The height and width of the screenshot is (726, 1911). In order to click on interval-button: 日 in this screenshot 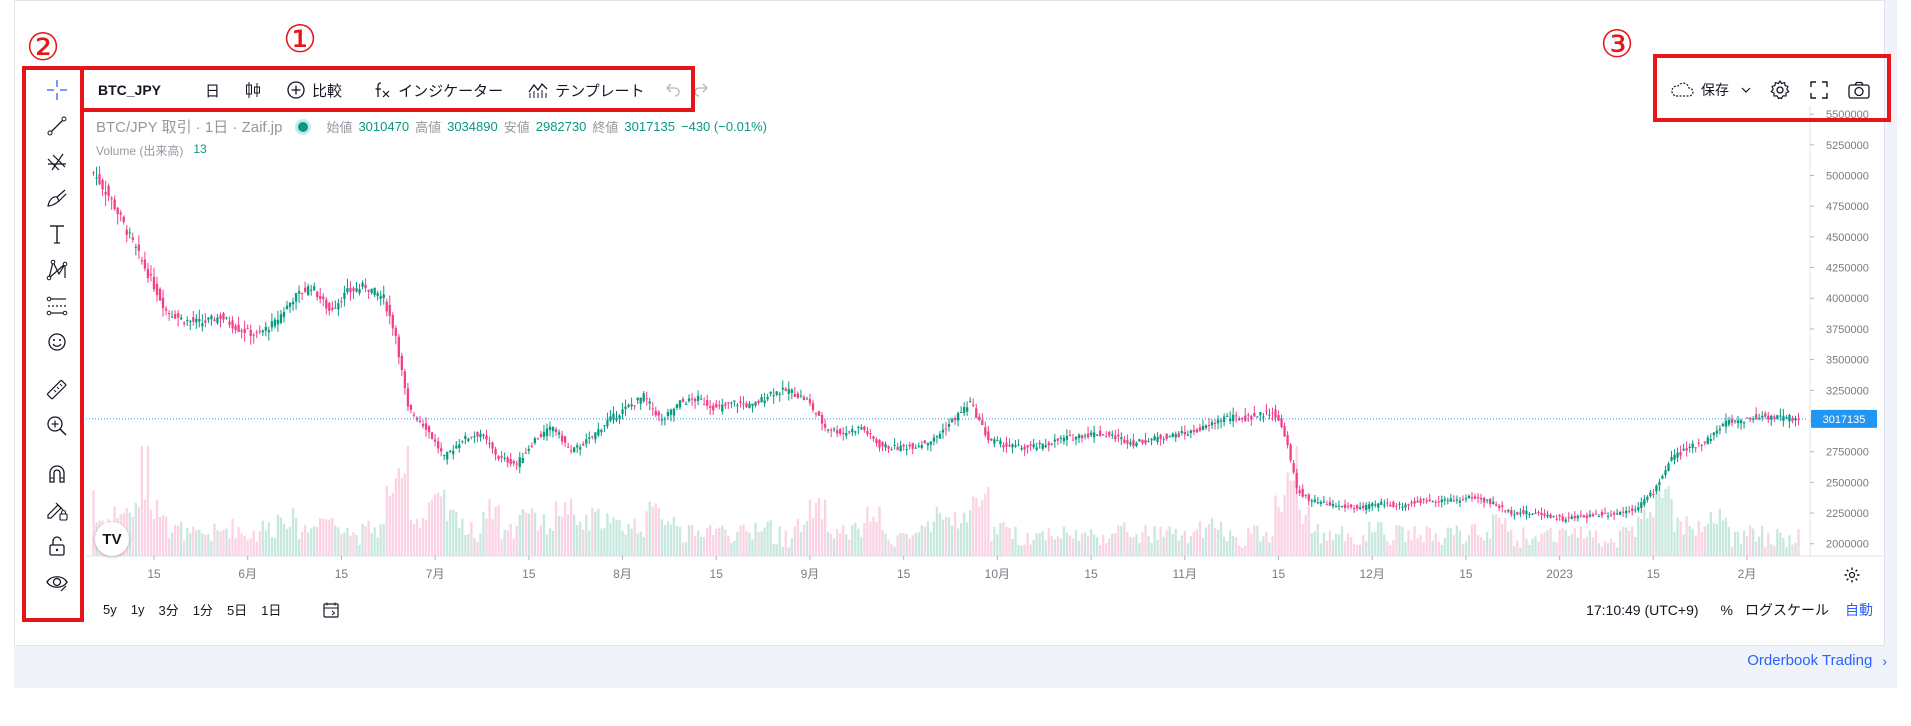, I will do `click(213, 91)`.